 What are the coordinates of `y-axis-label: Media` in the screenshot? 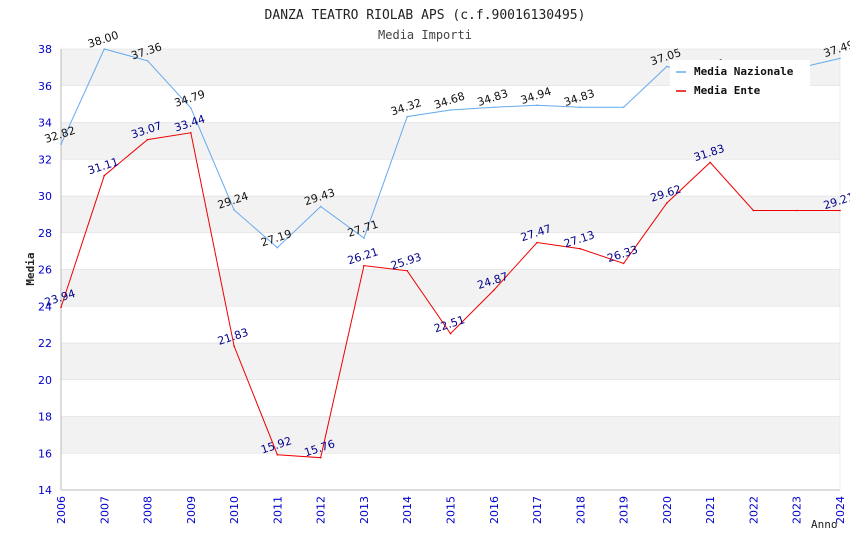 It's located at (30, 268).